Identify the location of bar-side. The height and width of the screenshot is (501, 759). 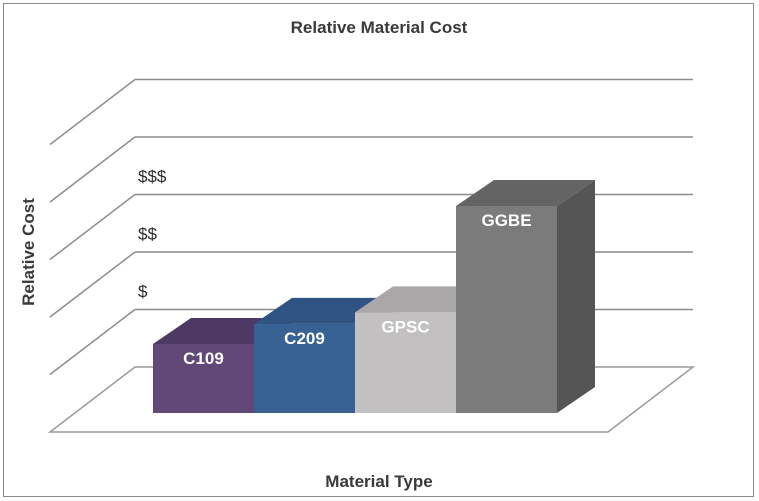
(576, 296).